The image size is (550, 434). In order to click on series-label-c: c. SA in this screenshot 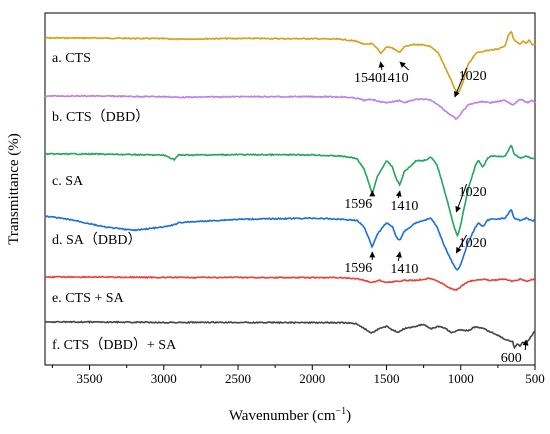, I will do `click(68, 181)`.